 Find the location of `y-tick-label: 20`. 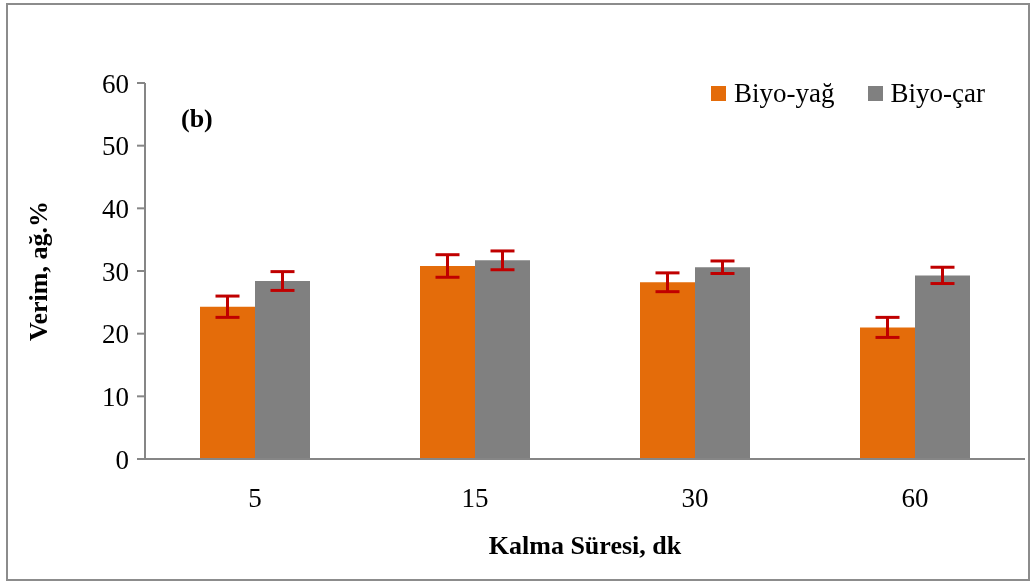

y-tick-label: 20 is located at coordinates (115, 334).